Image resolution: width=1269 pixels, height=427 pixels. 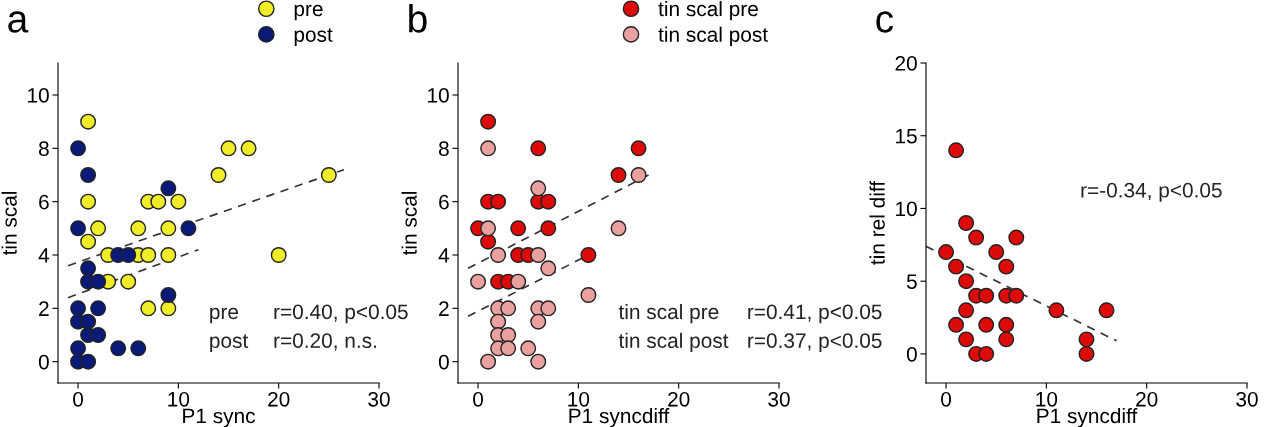 What do you see at coordinates (308, 12) in the screenshot?
I see `legend-label: pre` at bounding box center [308, 12].